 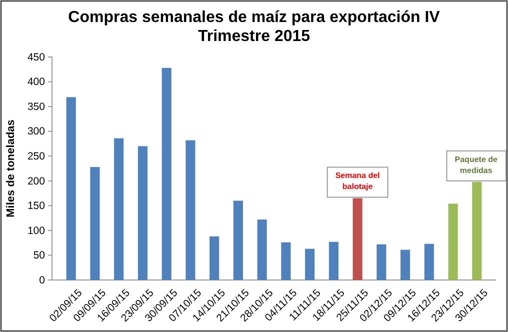 I want to click on y-tick-label: 150, so click(x=36, y=206).